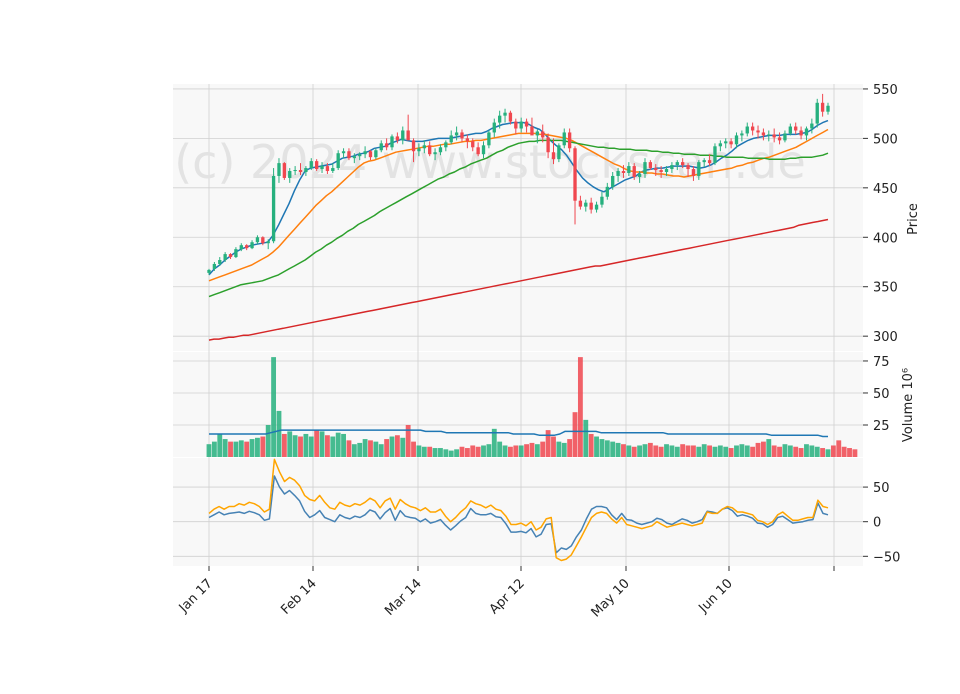 The width and height of the screenshot is (960, 694). I want to click on y-tick-label: −50, so click(886, 557).